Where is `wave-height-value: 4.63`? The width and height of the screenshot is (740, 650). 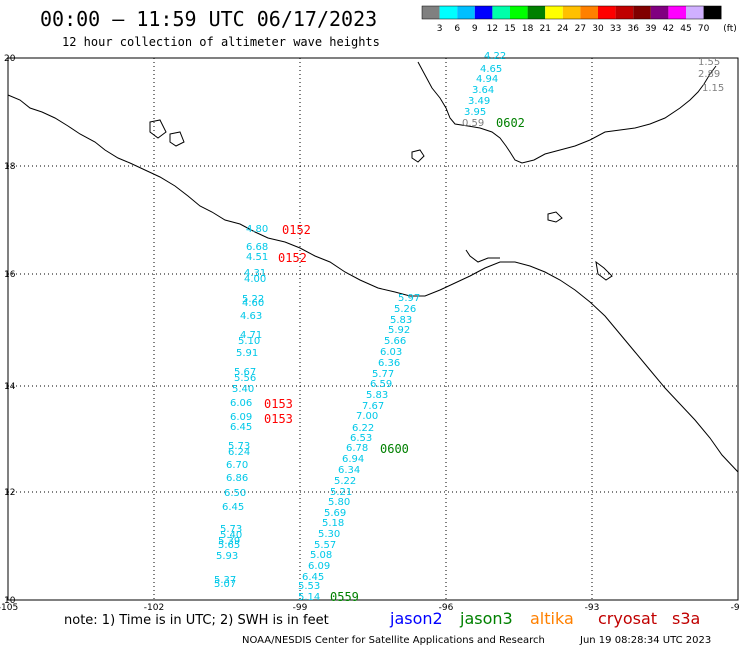 wave-height-value: 4.63 is located at coordinates (251, 316).